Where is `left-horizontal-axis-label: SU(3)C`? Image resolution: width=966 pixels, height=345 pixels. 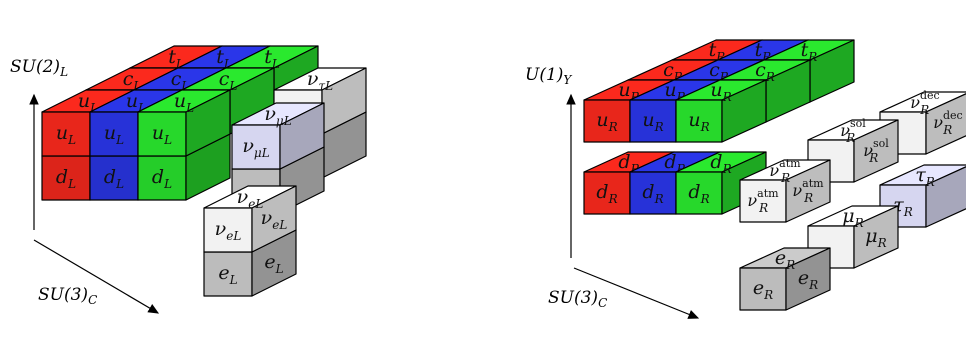 left-horizontal-axis-label: SU(3)C is located at coordinates (67, 296).